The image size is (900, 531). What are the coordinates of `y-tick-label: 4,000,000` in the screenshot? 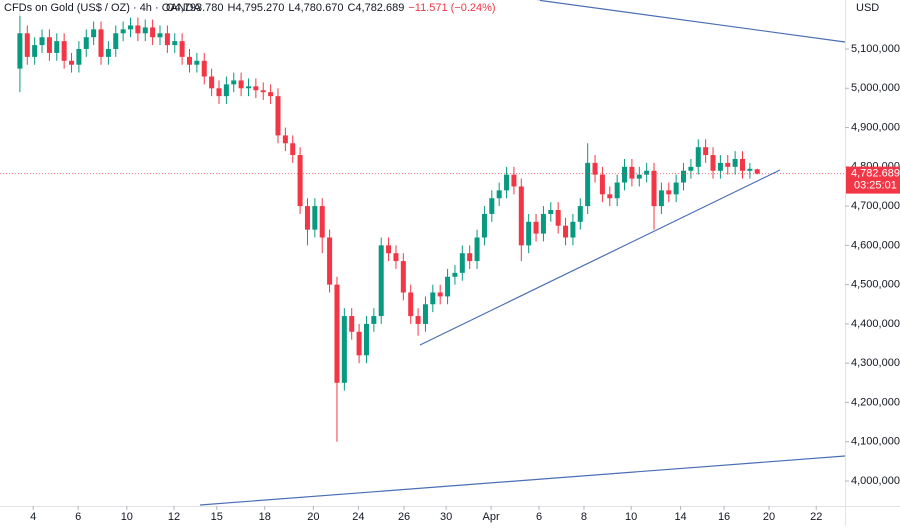 It's located at (875, 481).